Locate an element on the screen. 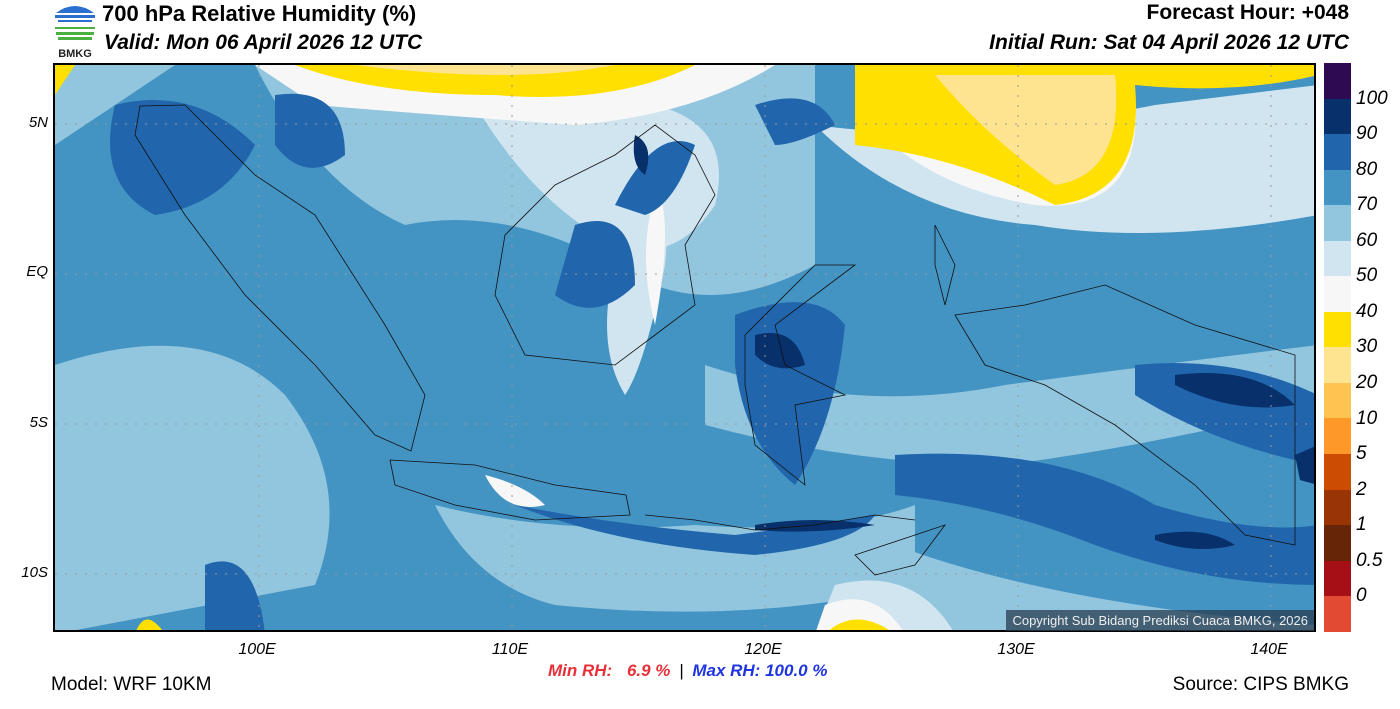 The image size is (1400, 709). lon-label: 120E is located at coordinates (763, 649).